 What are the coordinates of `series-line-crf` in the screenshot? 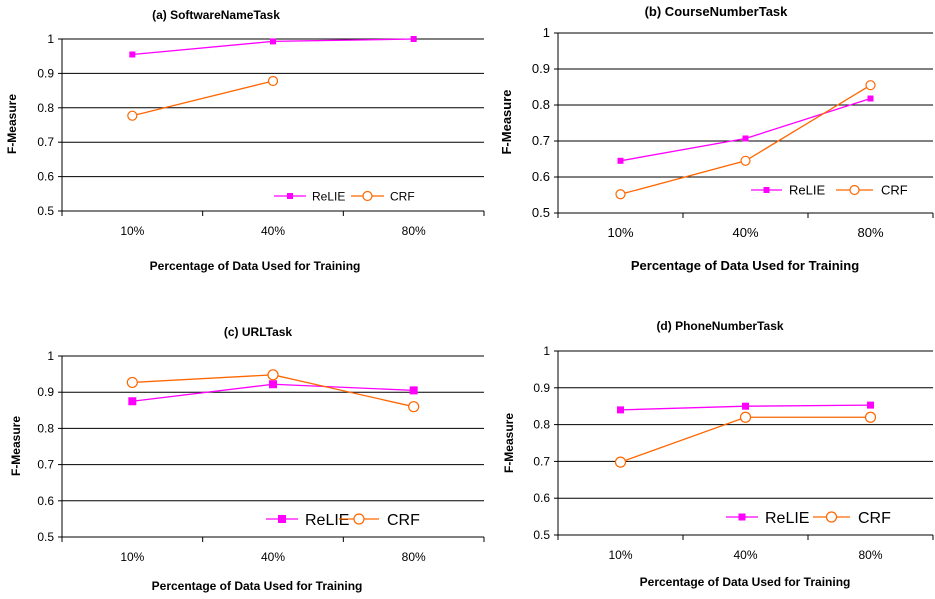 It's located at (203, 98).